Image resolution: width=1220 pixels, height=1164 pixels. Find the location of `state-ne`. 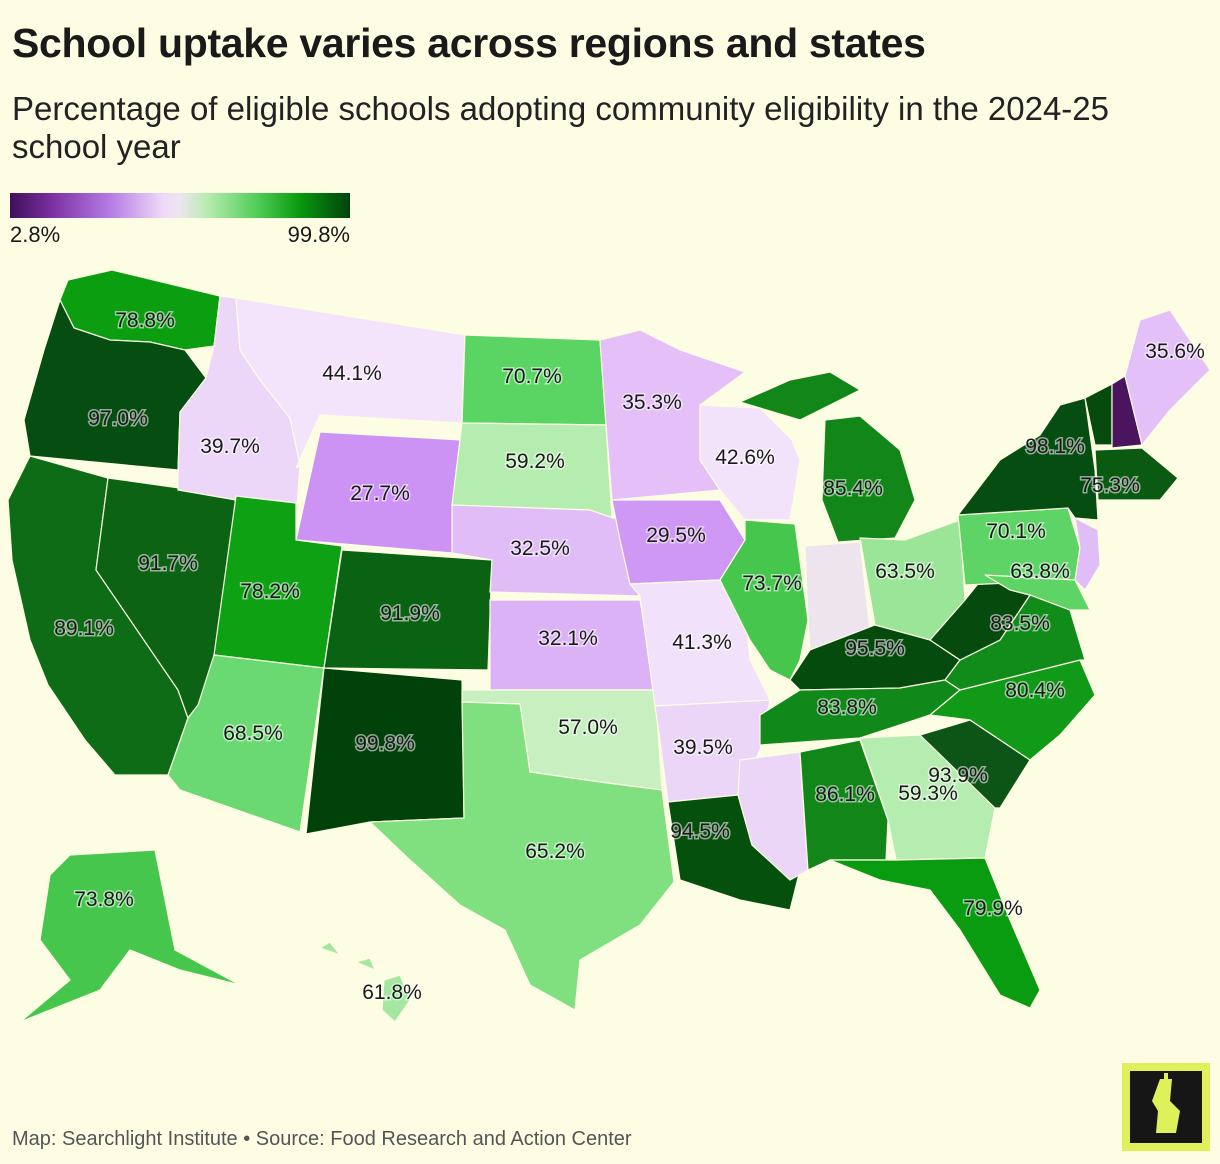

state-ne is located at coordinates (546, 550).